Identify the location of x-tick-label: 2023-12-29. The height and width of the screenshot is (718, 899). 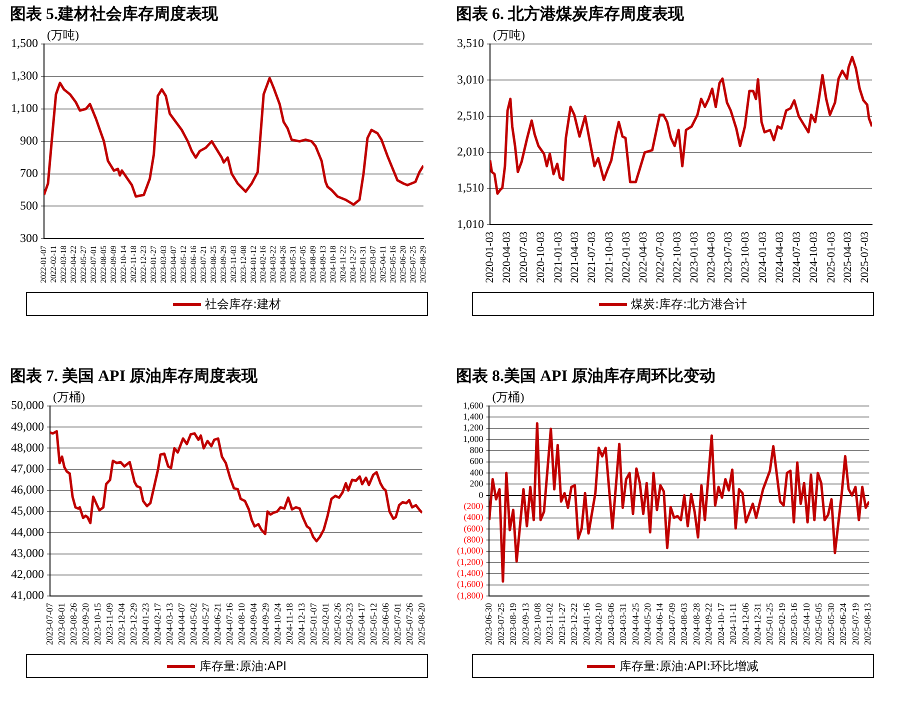
(133, 624).